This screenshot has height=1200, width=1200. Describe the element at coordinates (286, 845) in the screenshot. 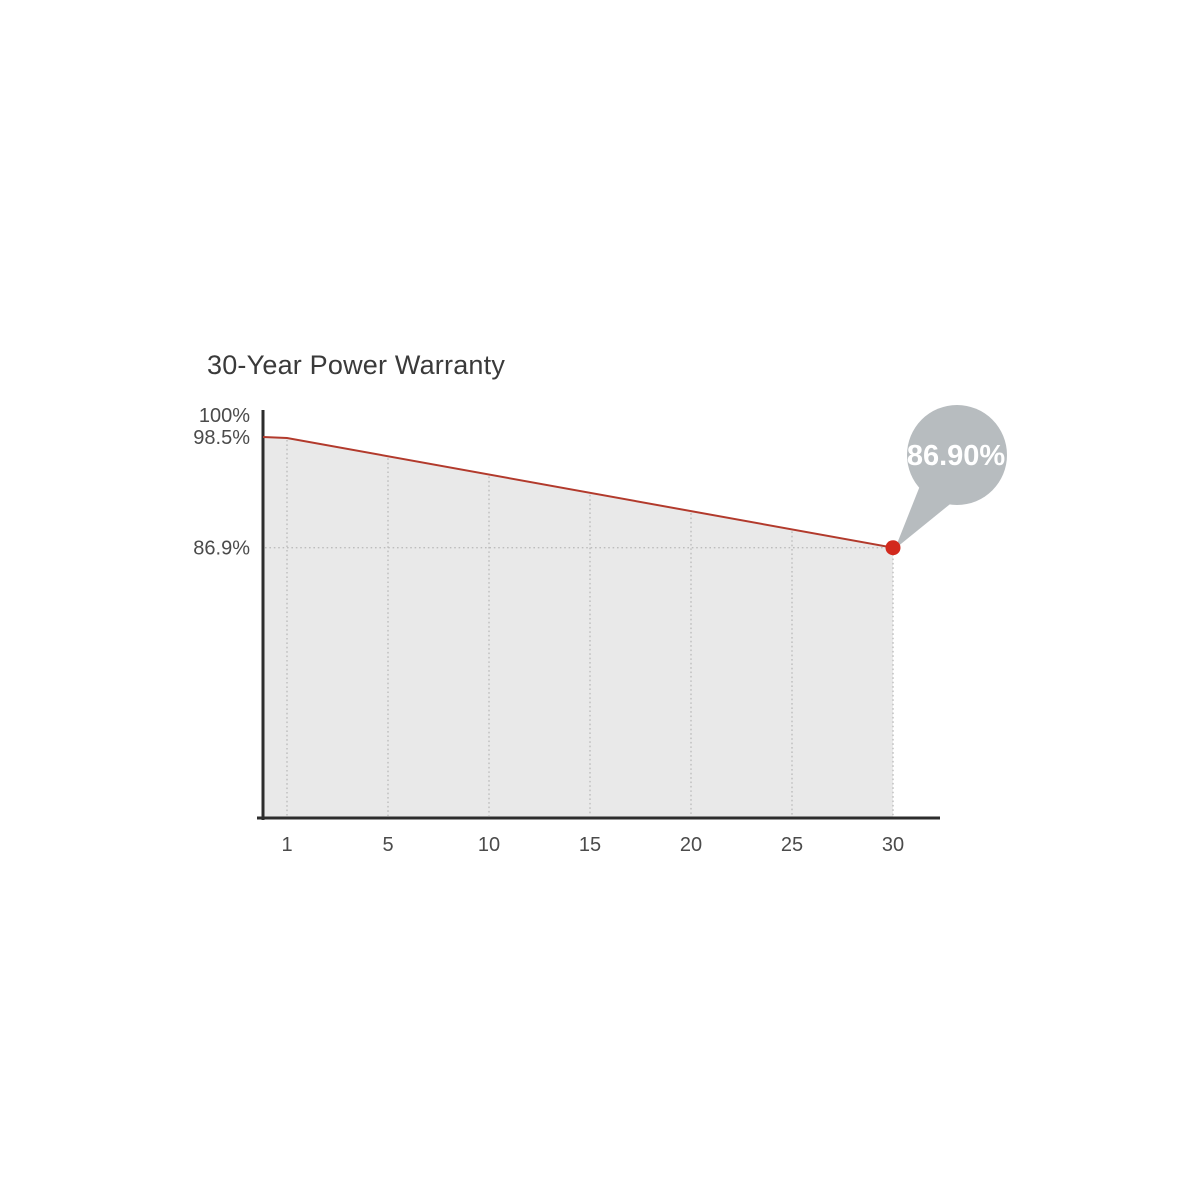

I see `x-tick-label-1: 1` at that location.